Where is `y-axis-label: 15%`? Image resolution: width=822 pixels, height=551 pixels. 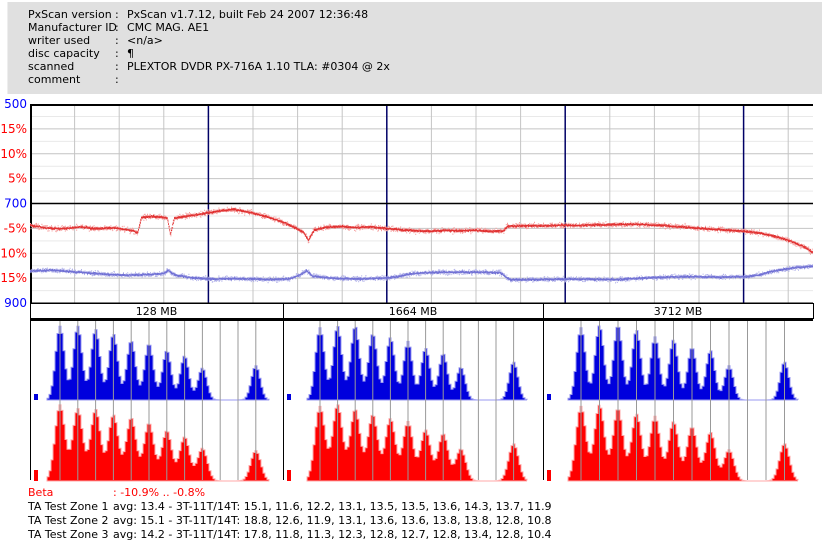 y-axis-label: 15% is located at coordinates (13, 129).